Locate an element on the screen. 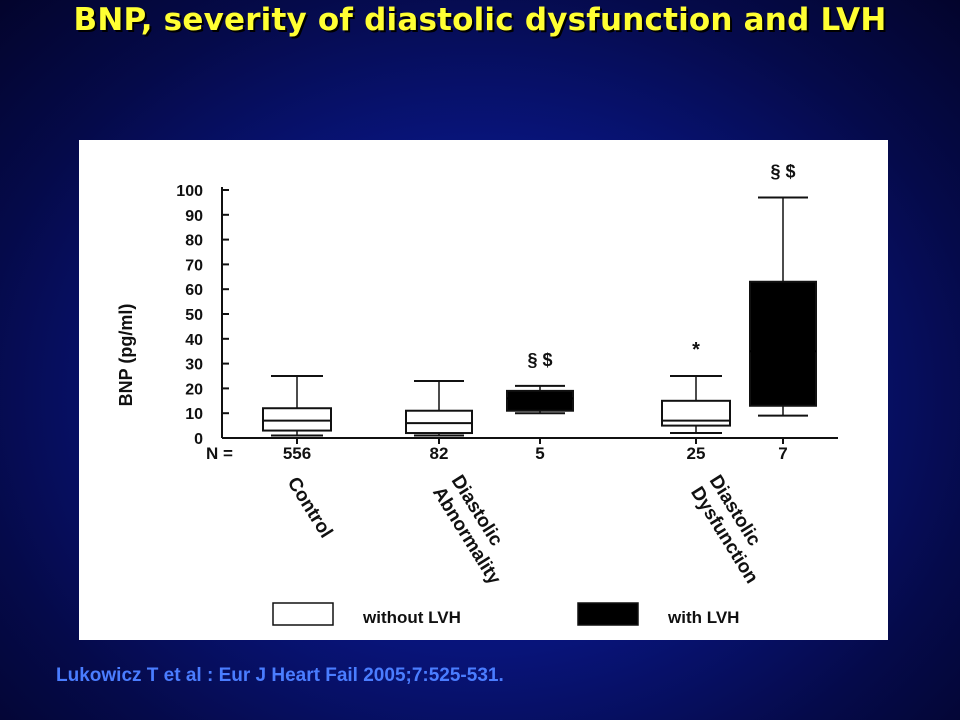 This screenshot has width=960, height=720. group-label: Control is located at coordinates (310, 508).